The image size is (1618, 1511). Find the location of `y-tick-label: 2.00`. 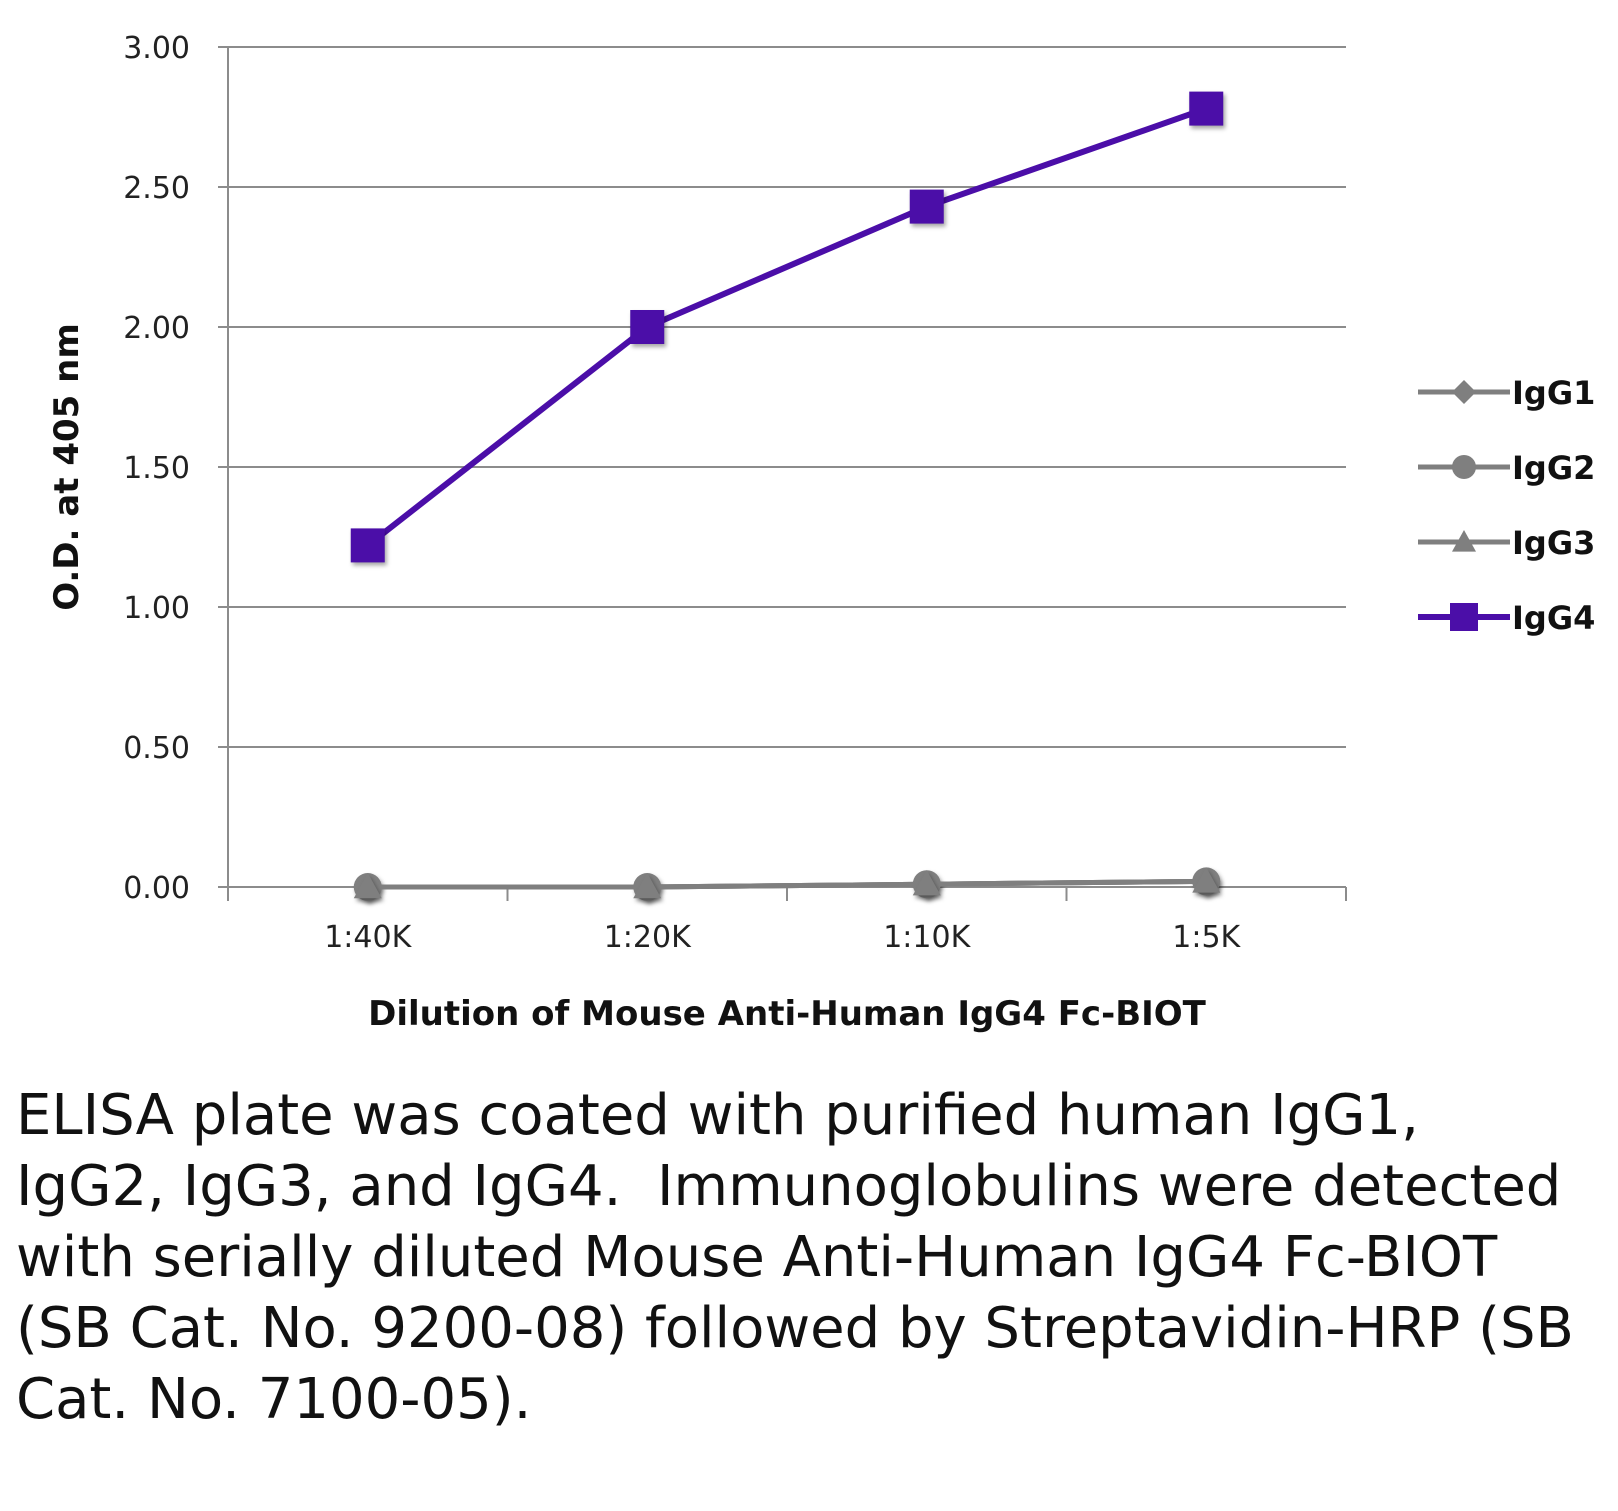

y-tick-label: 2.00 is located at coordinates (156, 328).